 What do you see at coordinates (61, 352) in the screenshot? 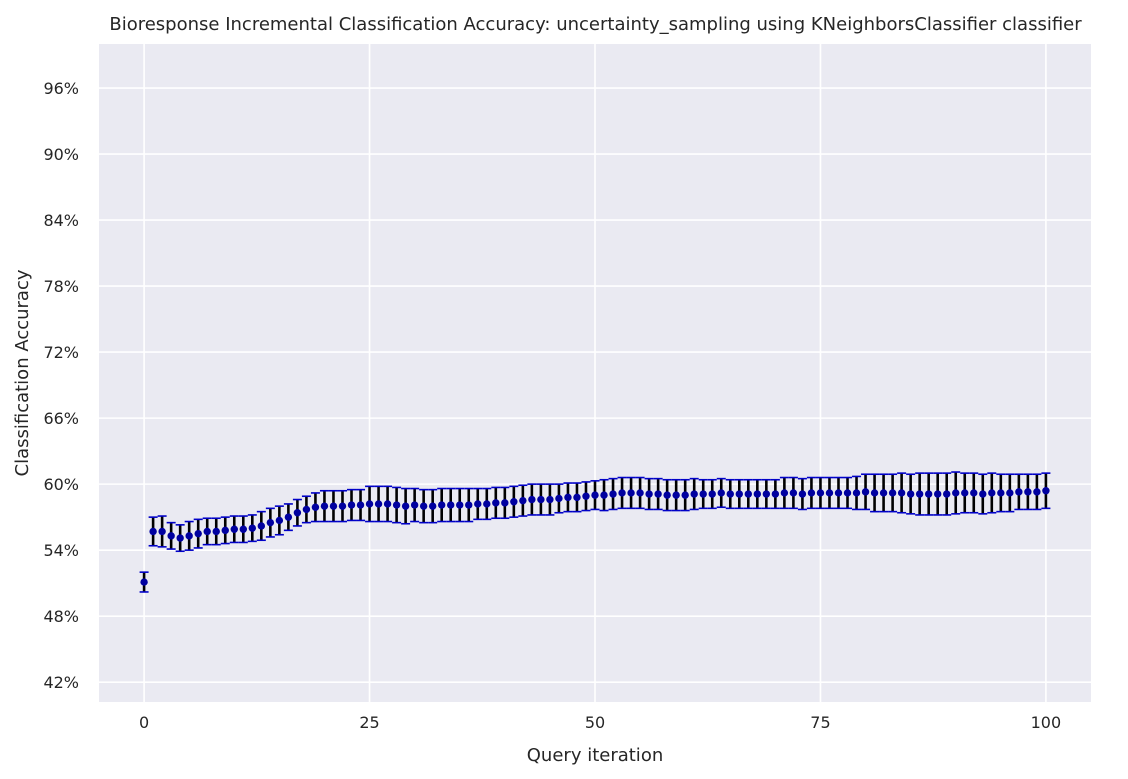
I see `y-tick-label: 72%` at bounding box center [61, 352].